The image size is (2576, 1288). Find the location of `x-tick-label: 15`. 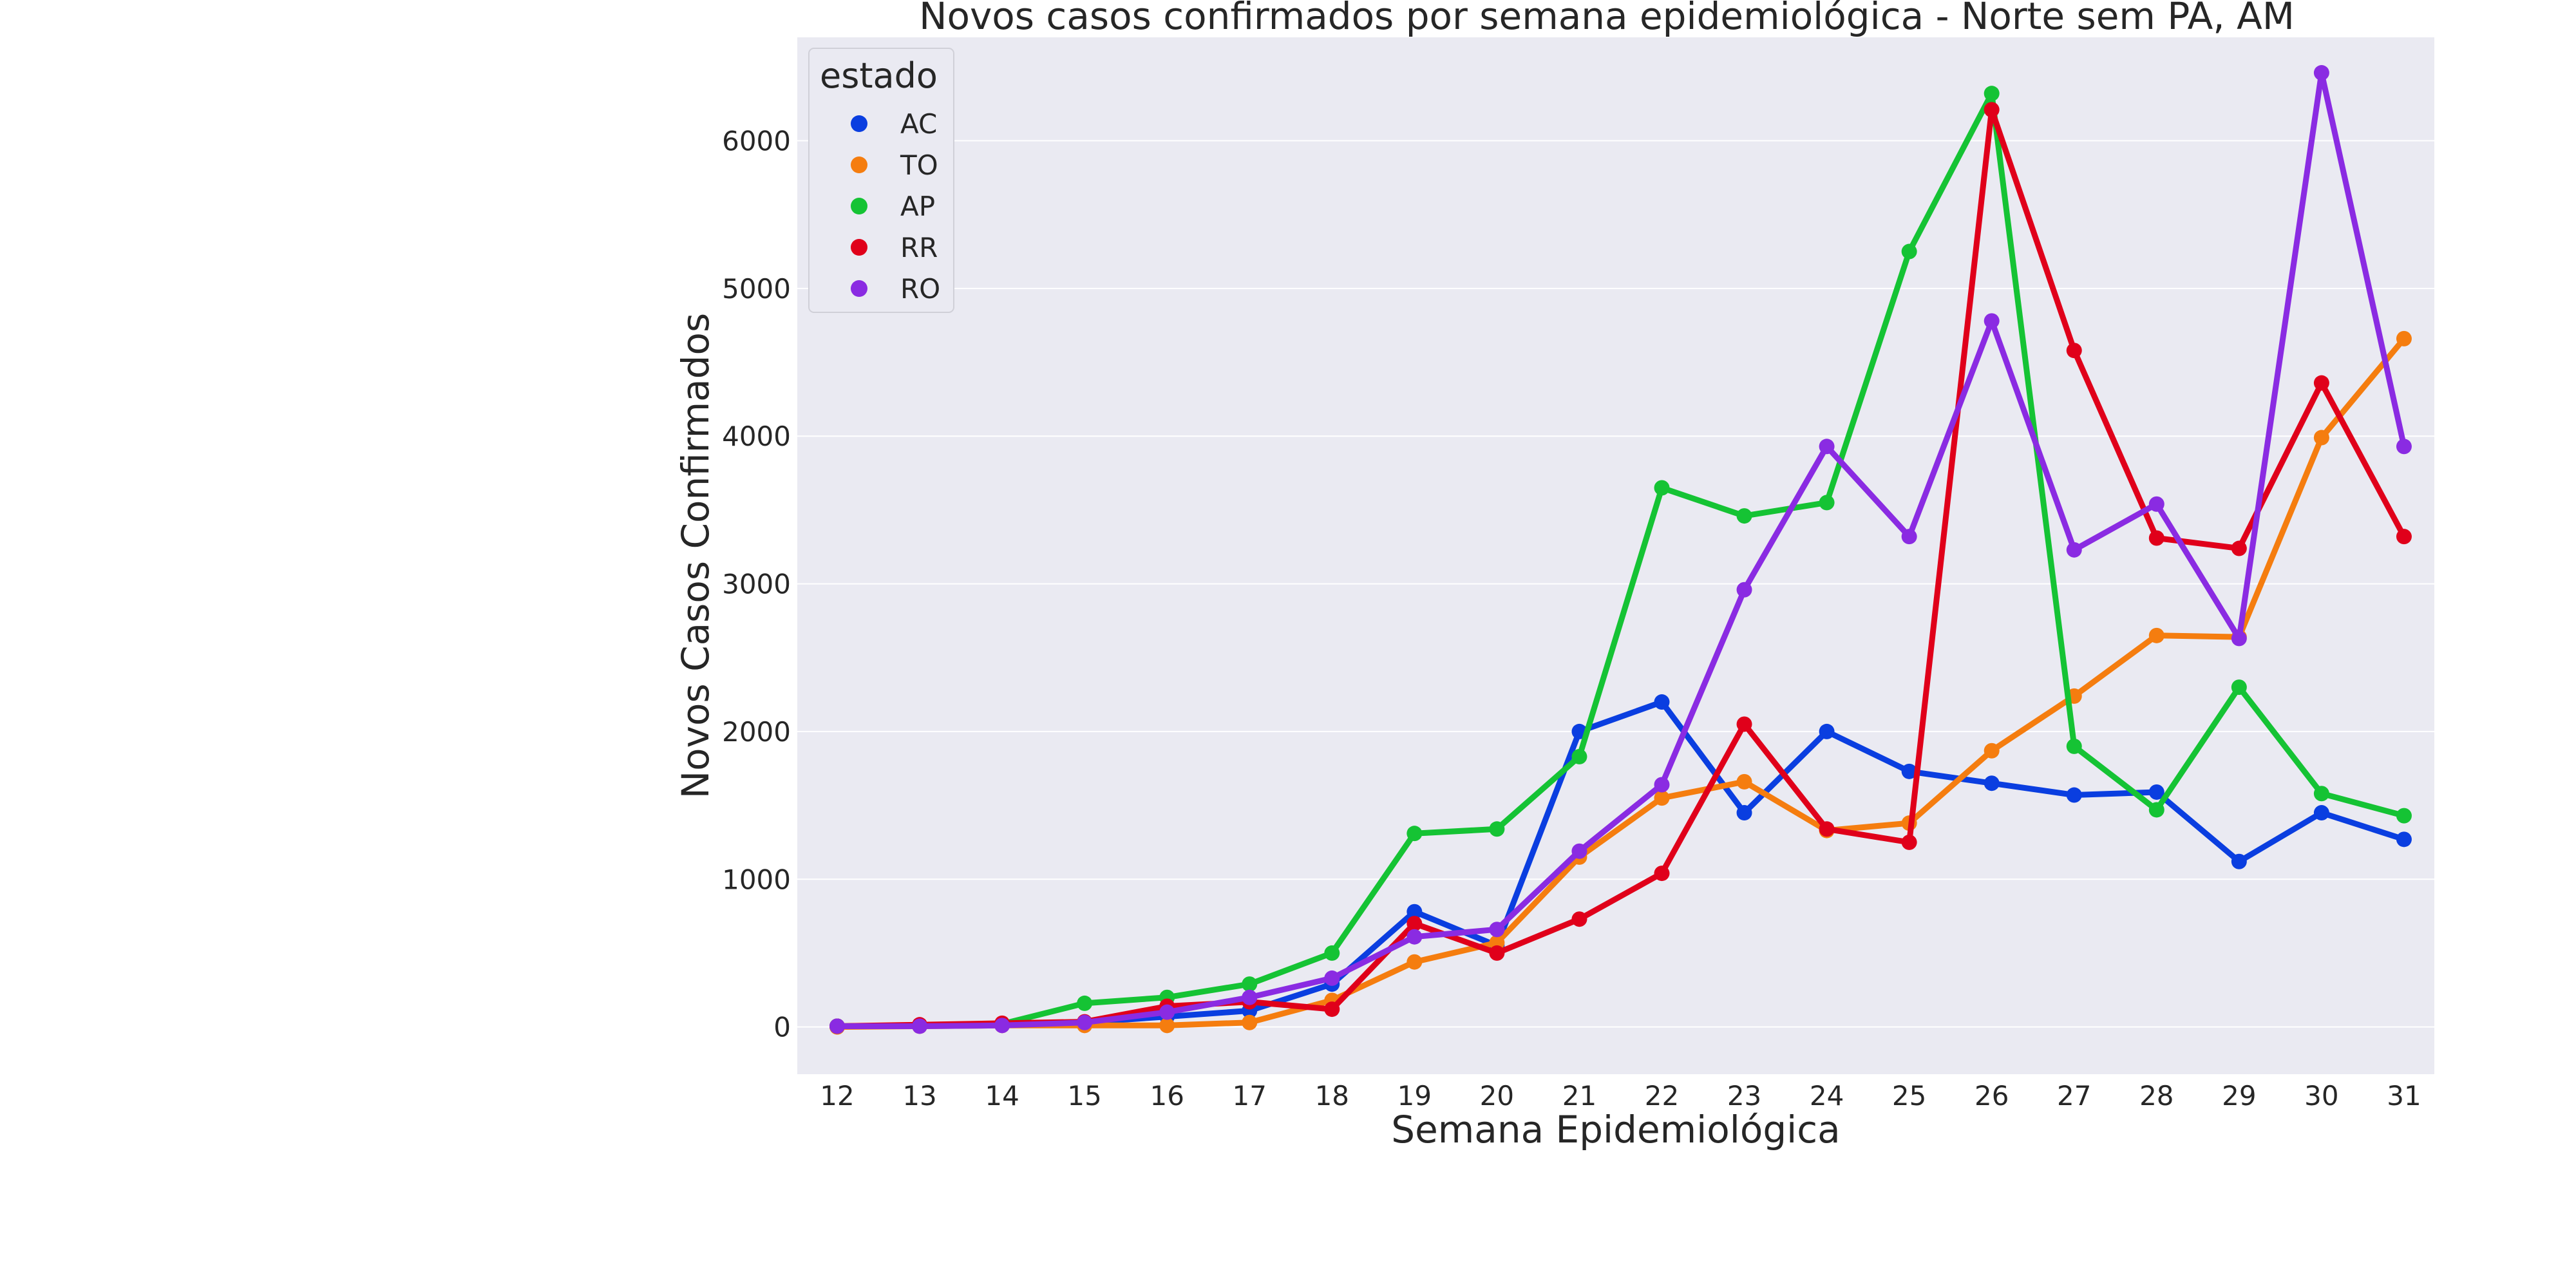

x-tick-label: 15 is located at coordinates (1084, 1096).